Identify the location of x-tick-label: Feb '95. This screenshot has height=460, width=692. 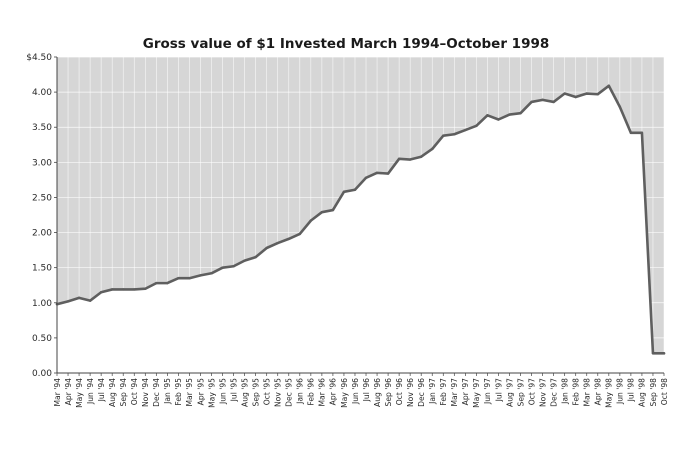
(178, 392).